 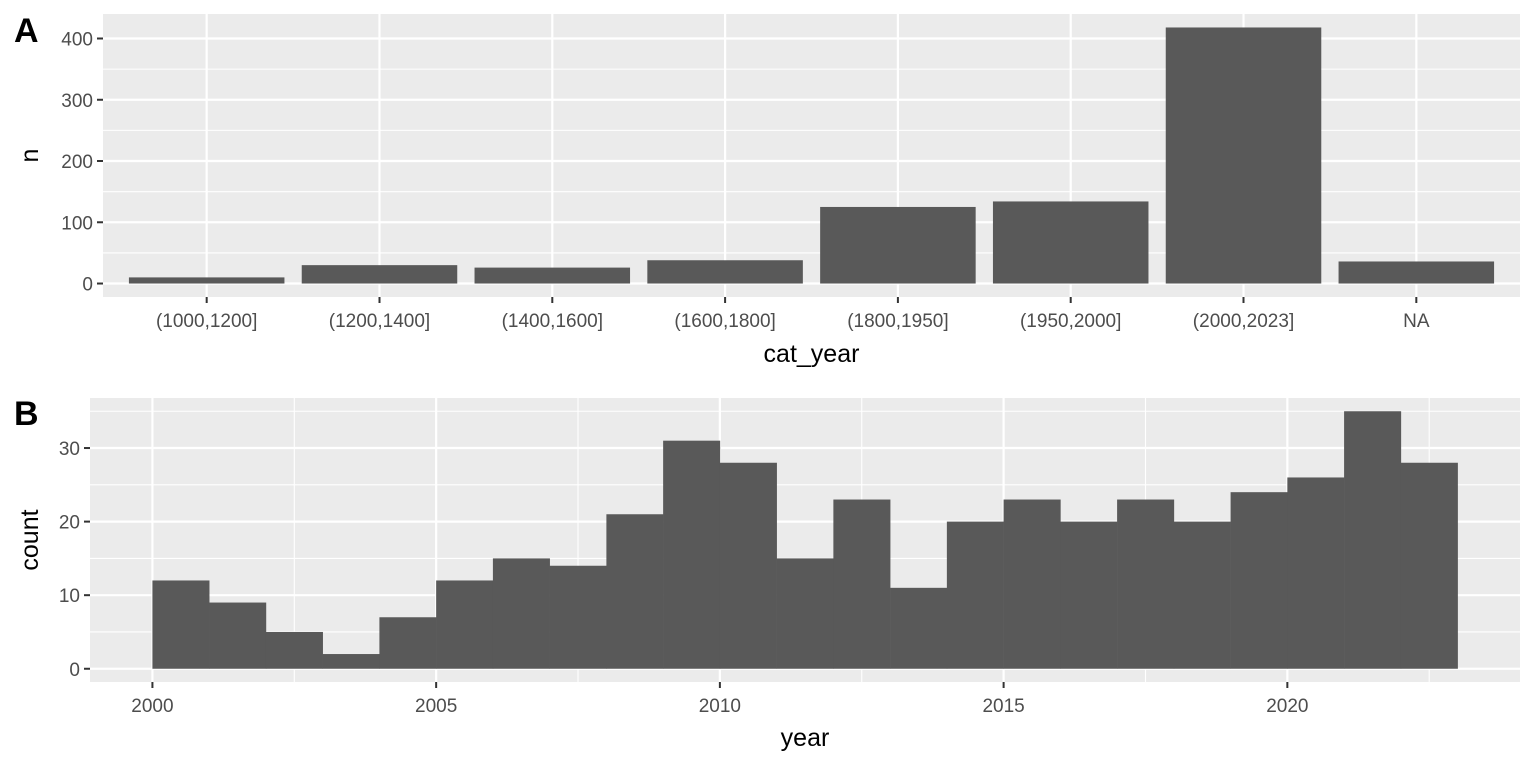 I want to click on x-tick-label: 2005, so click(x=436, y=706).